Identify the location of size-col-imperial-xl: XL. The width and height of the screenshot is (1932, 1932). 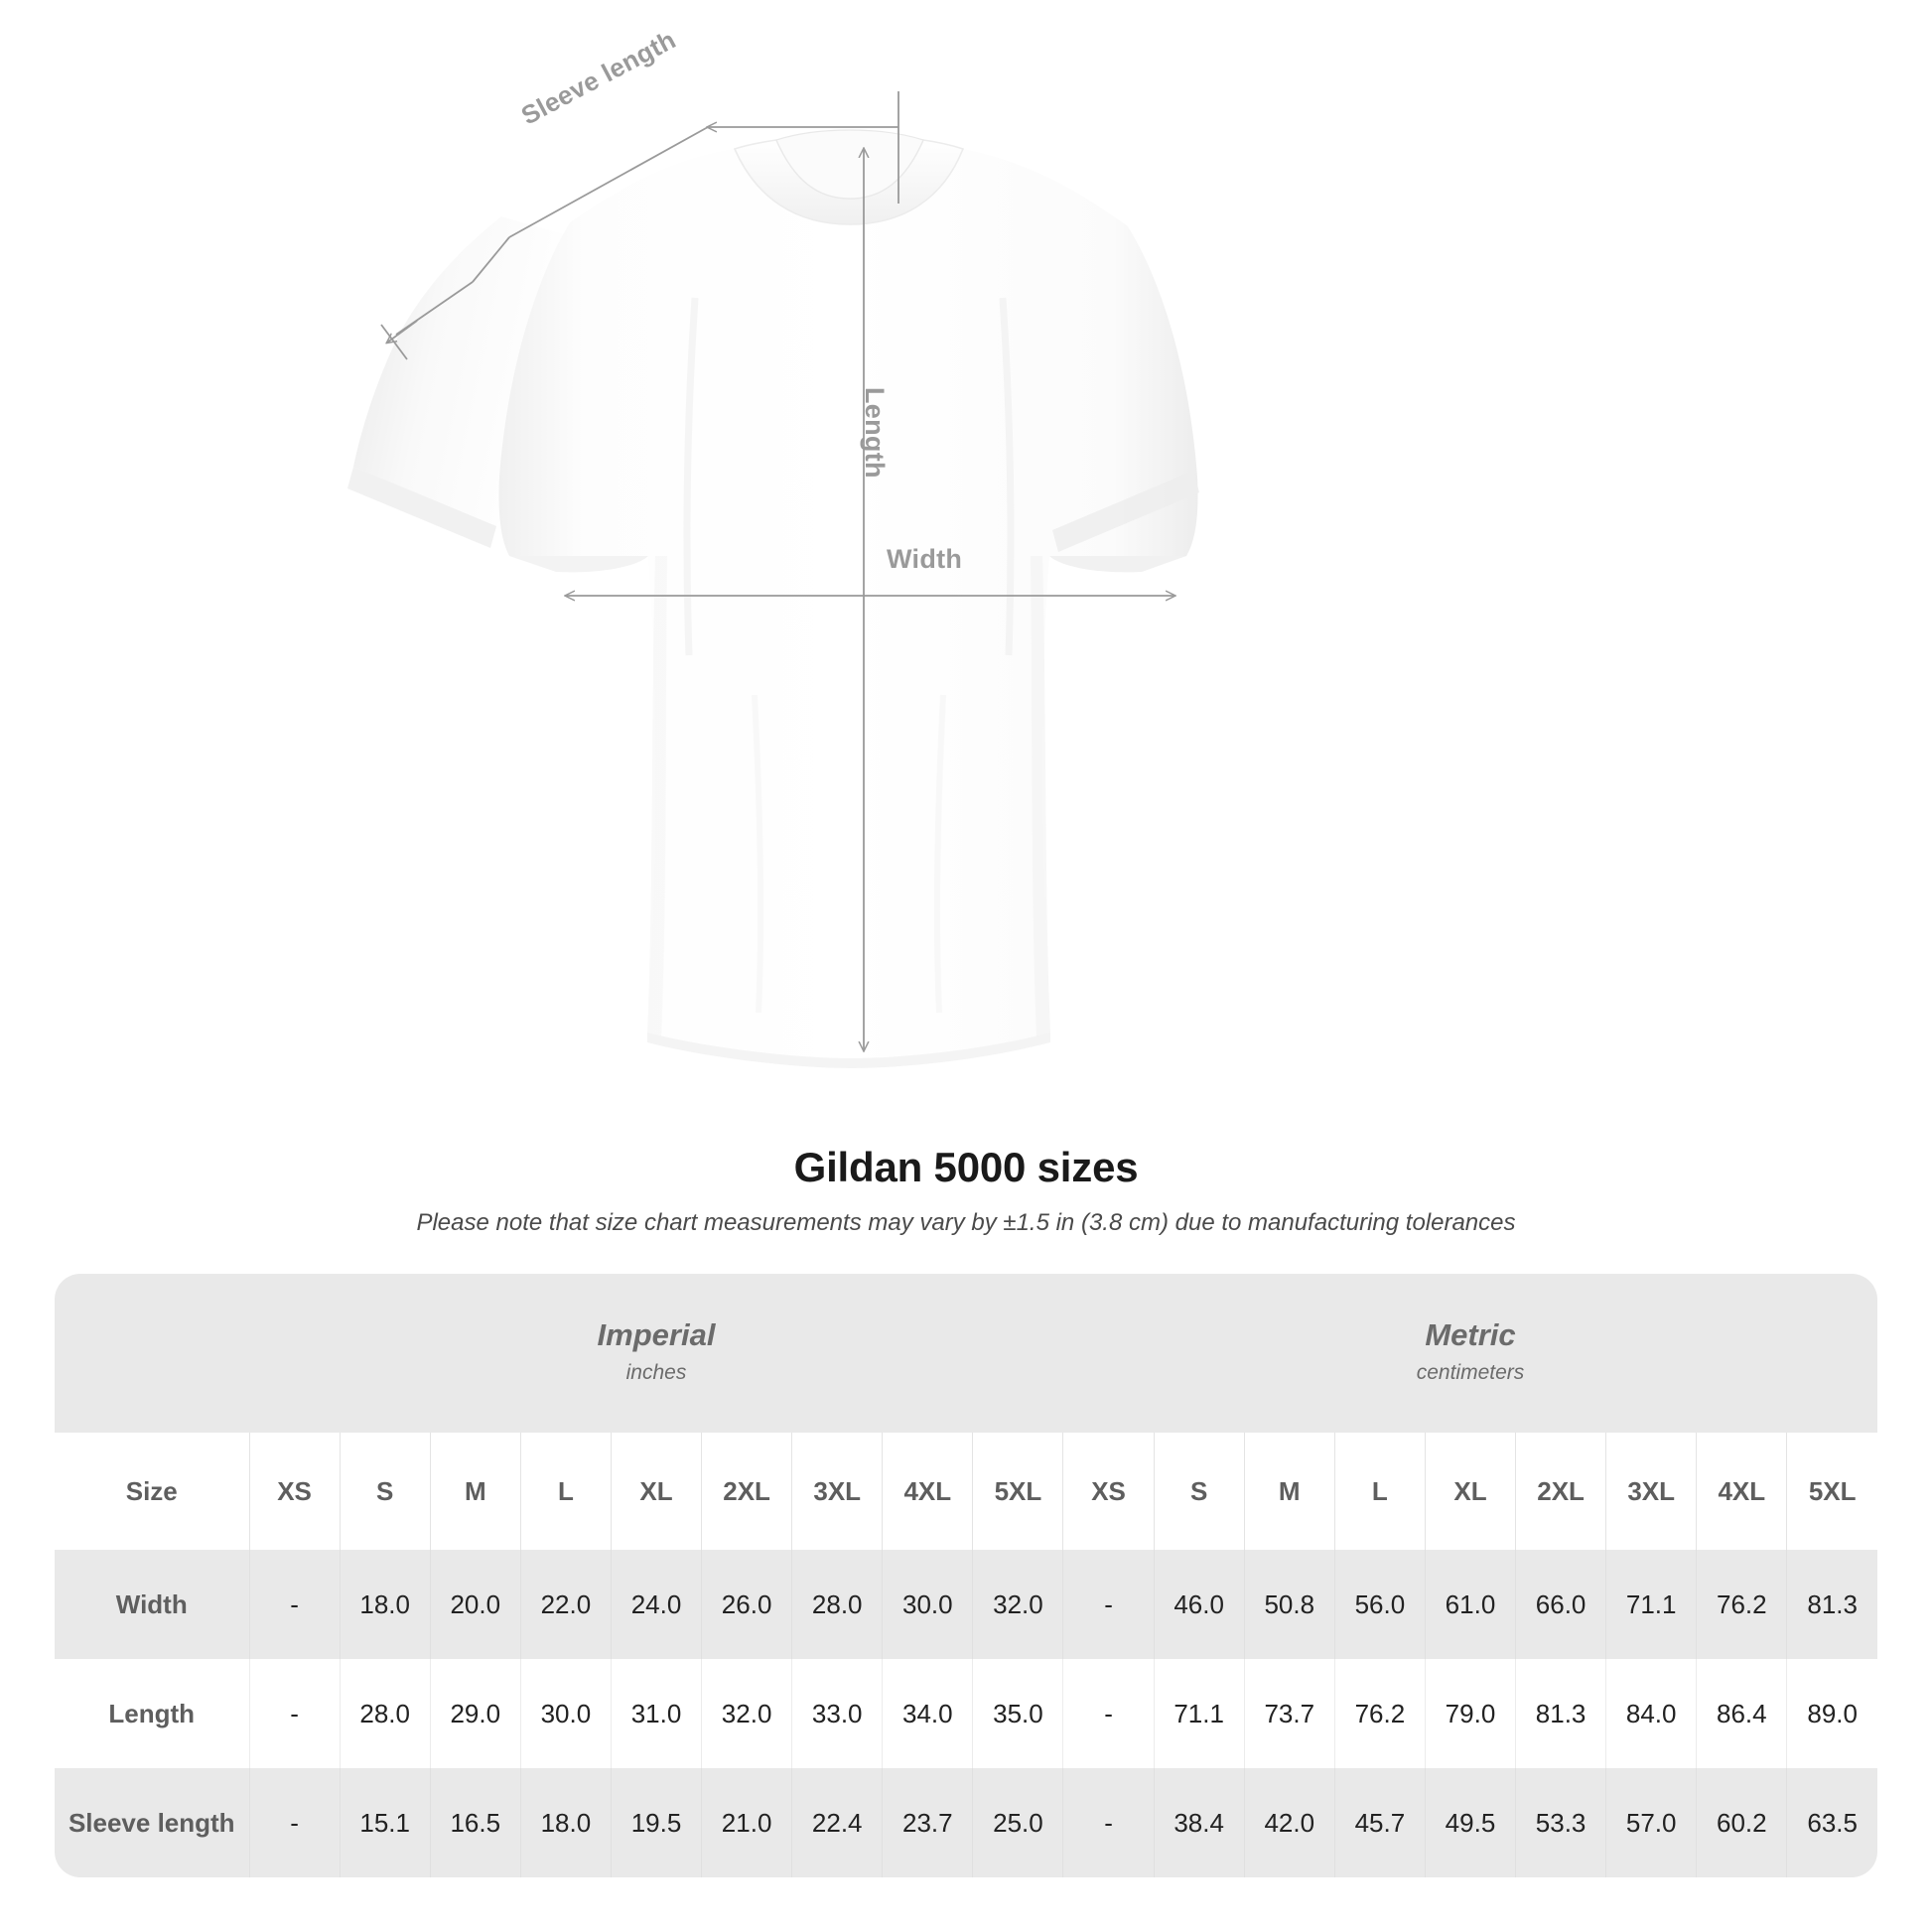
(656, 1491).